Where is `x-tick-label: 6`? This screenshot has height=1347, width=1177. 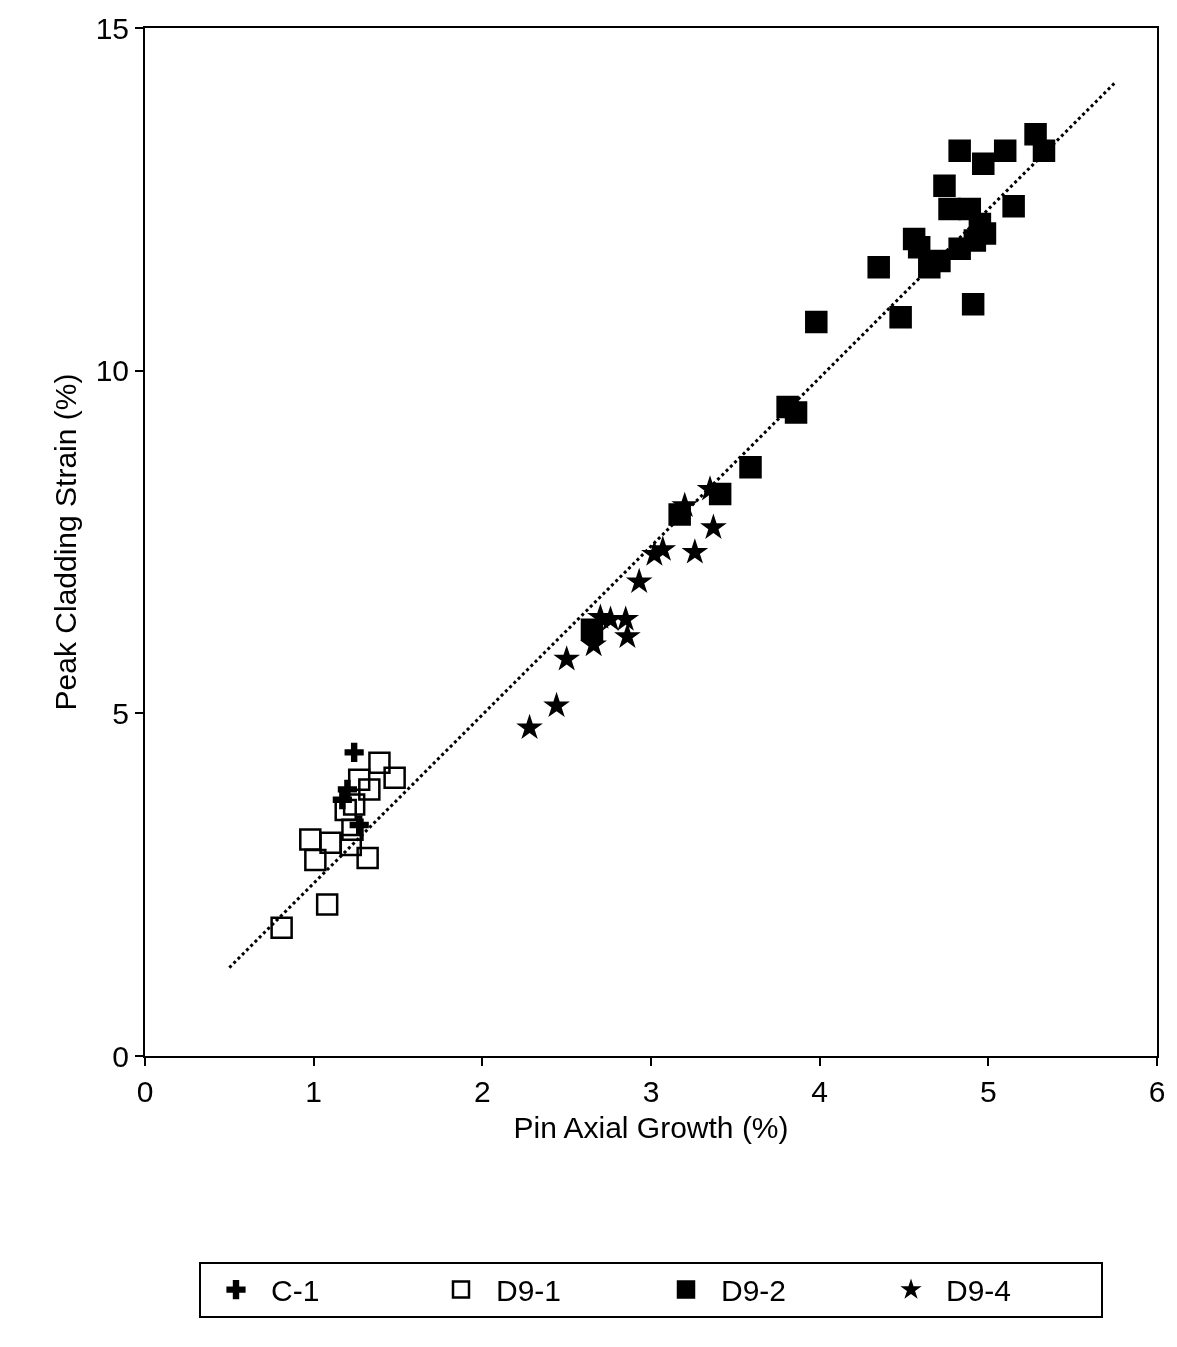
x-tick-label: 6 is located at coordinates (1157, 1091).